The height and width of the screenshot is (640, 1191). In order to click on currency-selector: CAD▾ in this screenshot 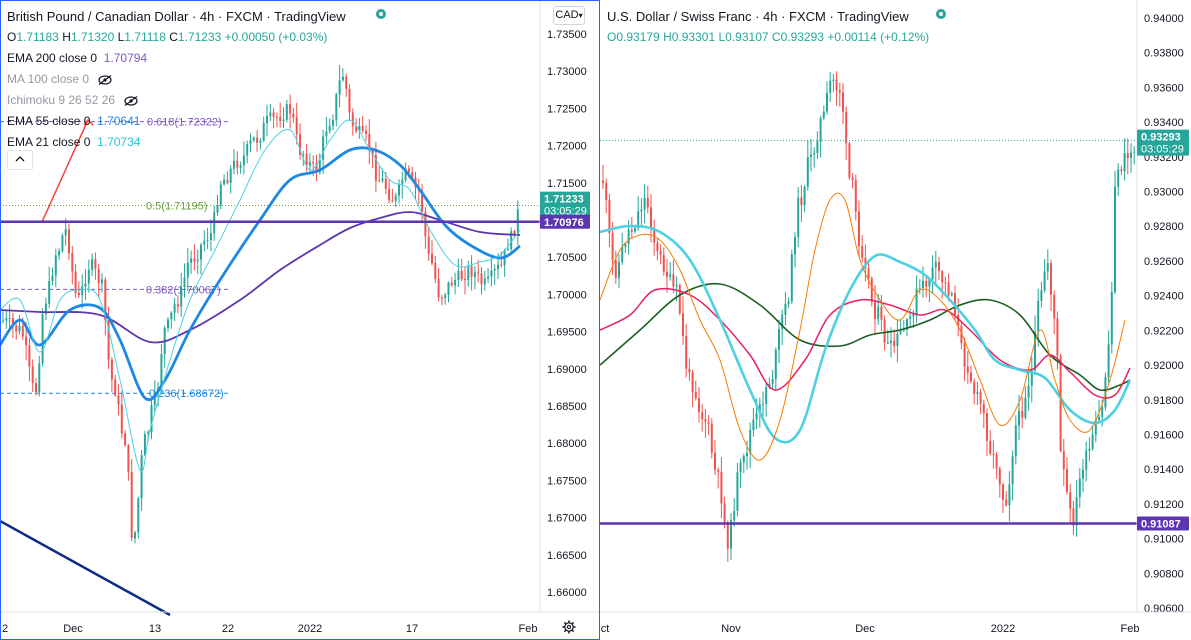, I will do `click(569, 15)`.